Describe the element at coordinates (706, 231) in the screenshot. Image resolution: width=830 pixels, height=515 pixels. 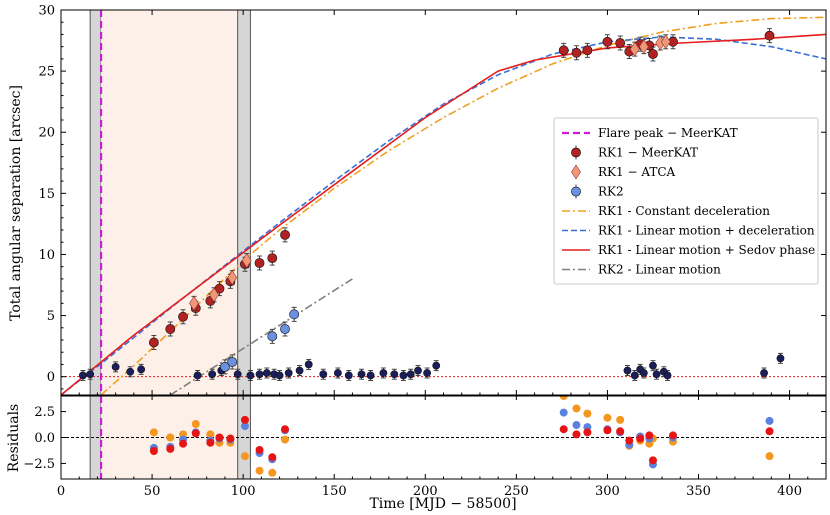
I see `legend-label-rk1-linear-motion-deceleration: RK1 - Linear motion + deceleration` at that location.